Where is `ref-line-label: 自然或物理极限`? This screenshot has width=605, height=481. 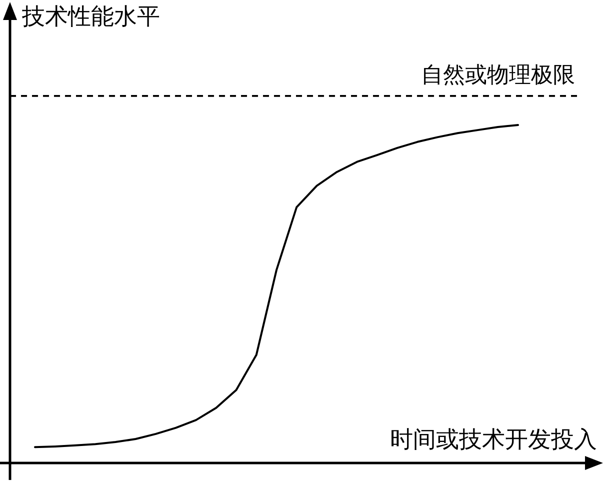
ref-line-label: 自然或物理极限 is located at coordinates (498, 75).